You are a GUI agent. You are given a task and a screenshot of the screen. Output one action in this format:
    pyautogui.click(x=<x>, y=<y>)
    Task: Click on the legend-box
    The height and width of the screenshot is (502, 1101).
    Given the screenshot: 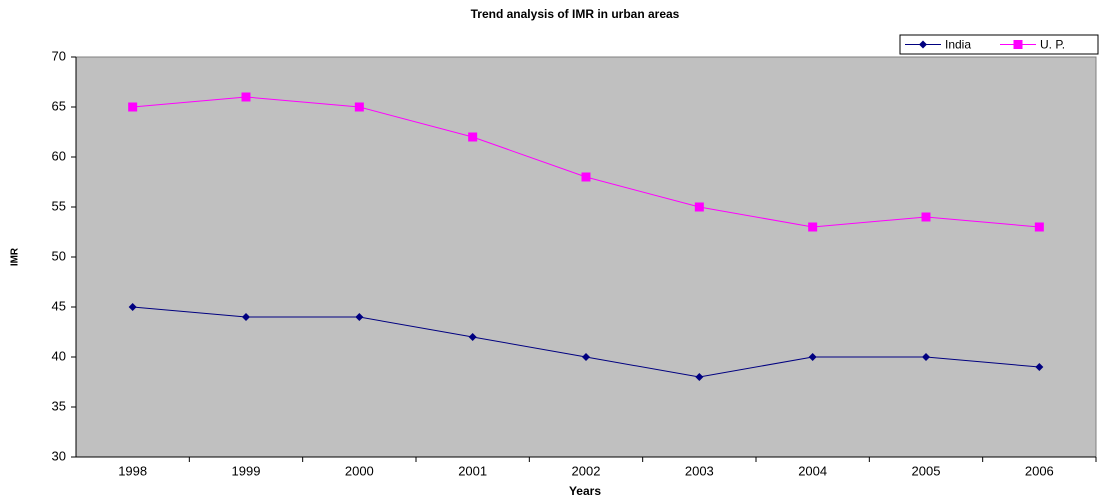 What is the action you would take?
    pyautogui.click(x=999, y=44)
    